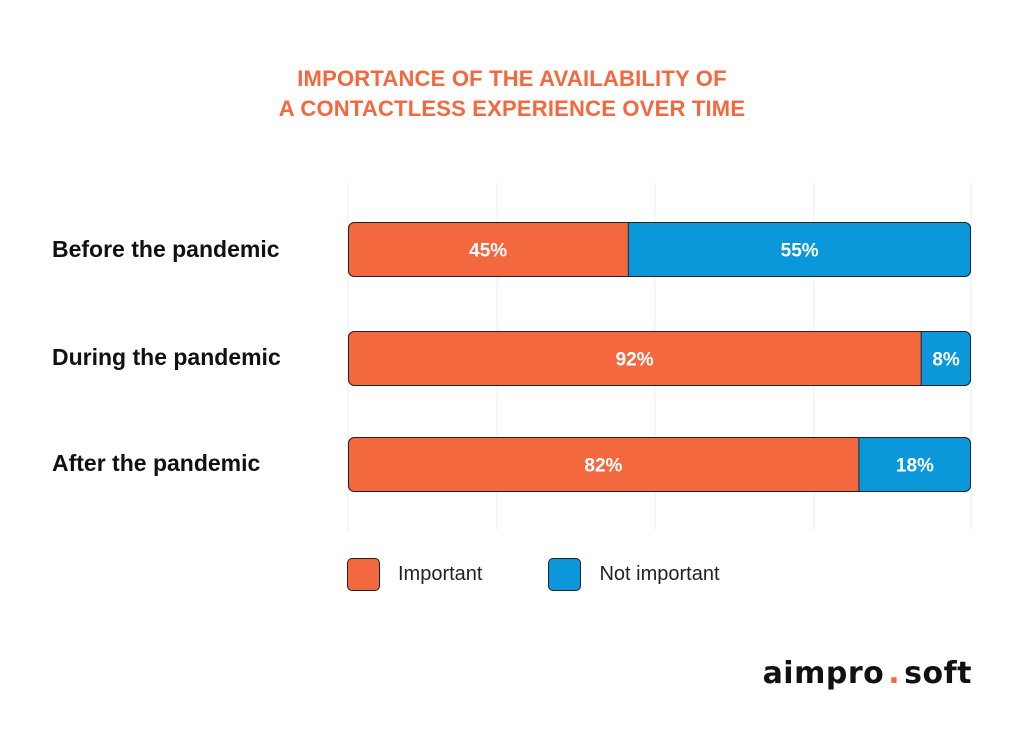 The image size is (1024, 730). I want to click on chart-title-line-1: IMPORTANCE OF THE AVAILABILITY OF, so click(512, 78).